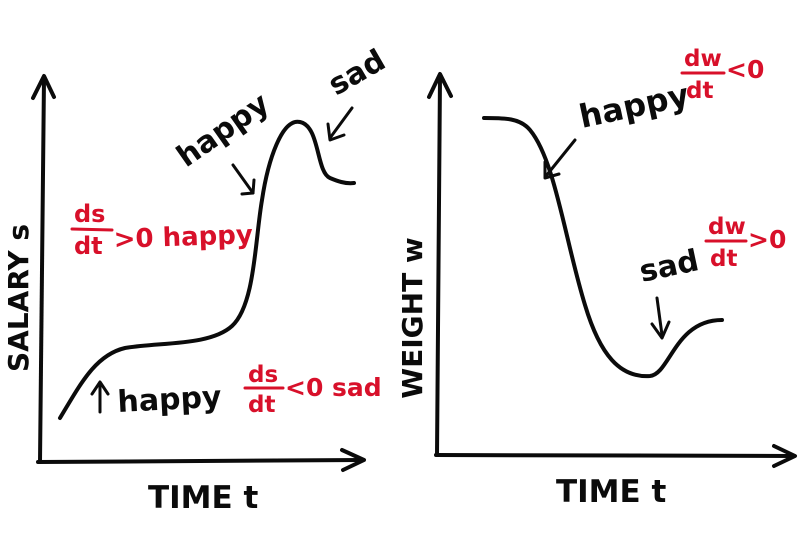 The image size is (800, 560). Describe the element at coordinates (745, 69) in the screenshot. I see `dw-neg-relation: <0` at that location.